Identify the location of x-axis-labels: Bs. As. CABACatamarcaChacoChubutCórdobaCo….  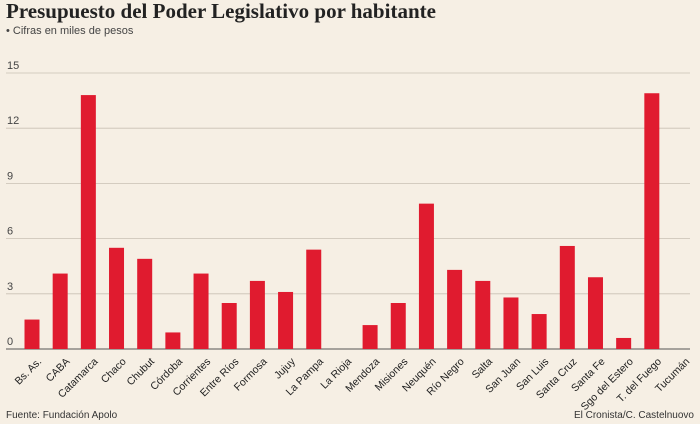
(353, 384).